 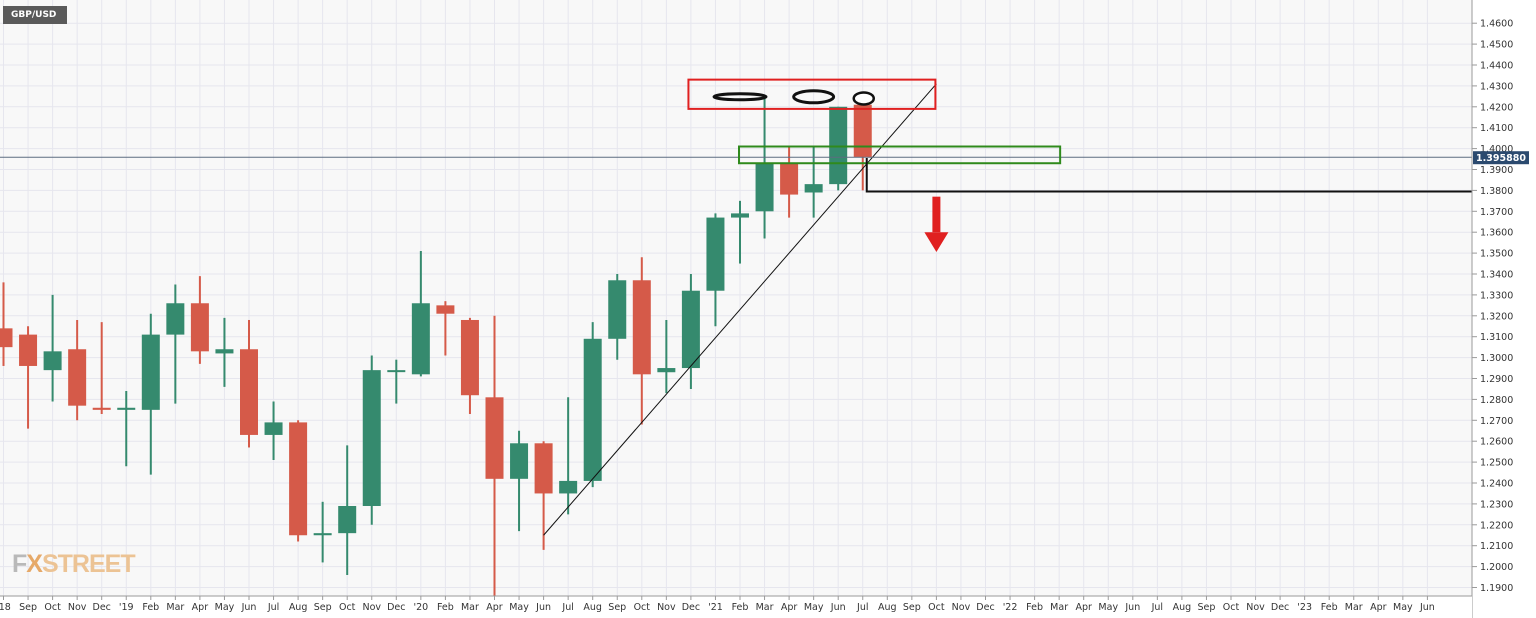 I want to click on x-axis-panel, so click(x=736, y=607).